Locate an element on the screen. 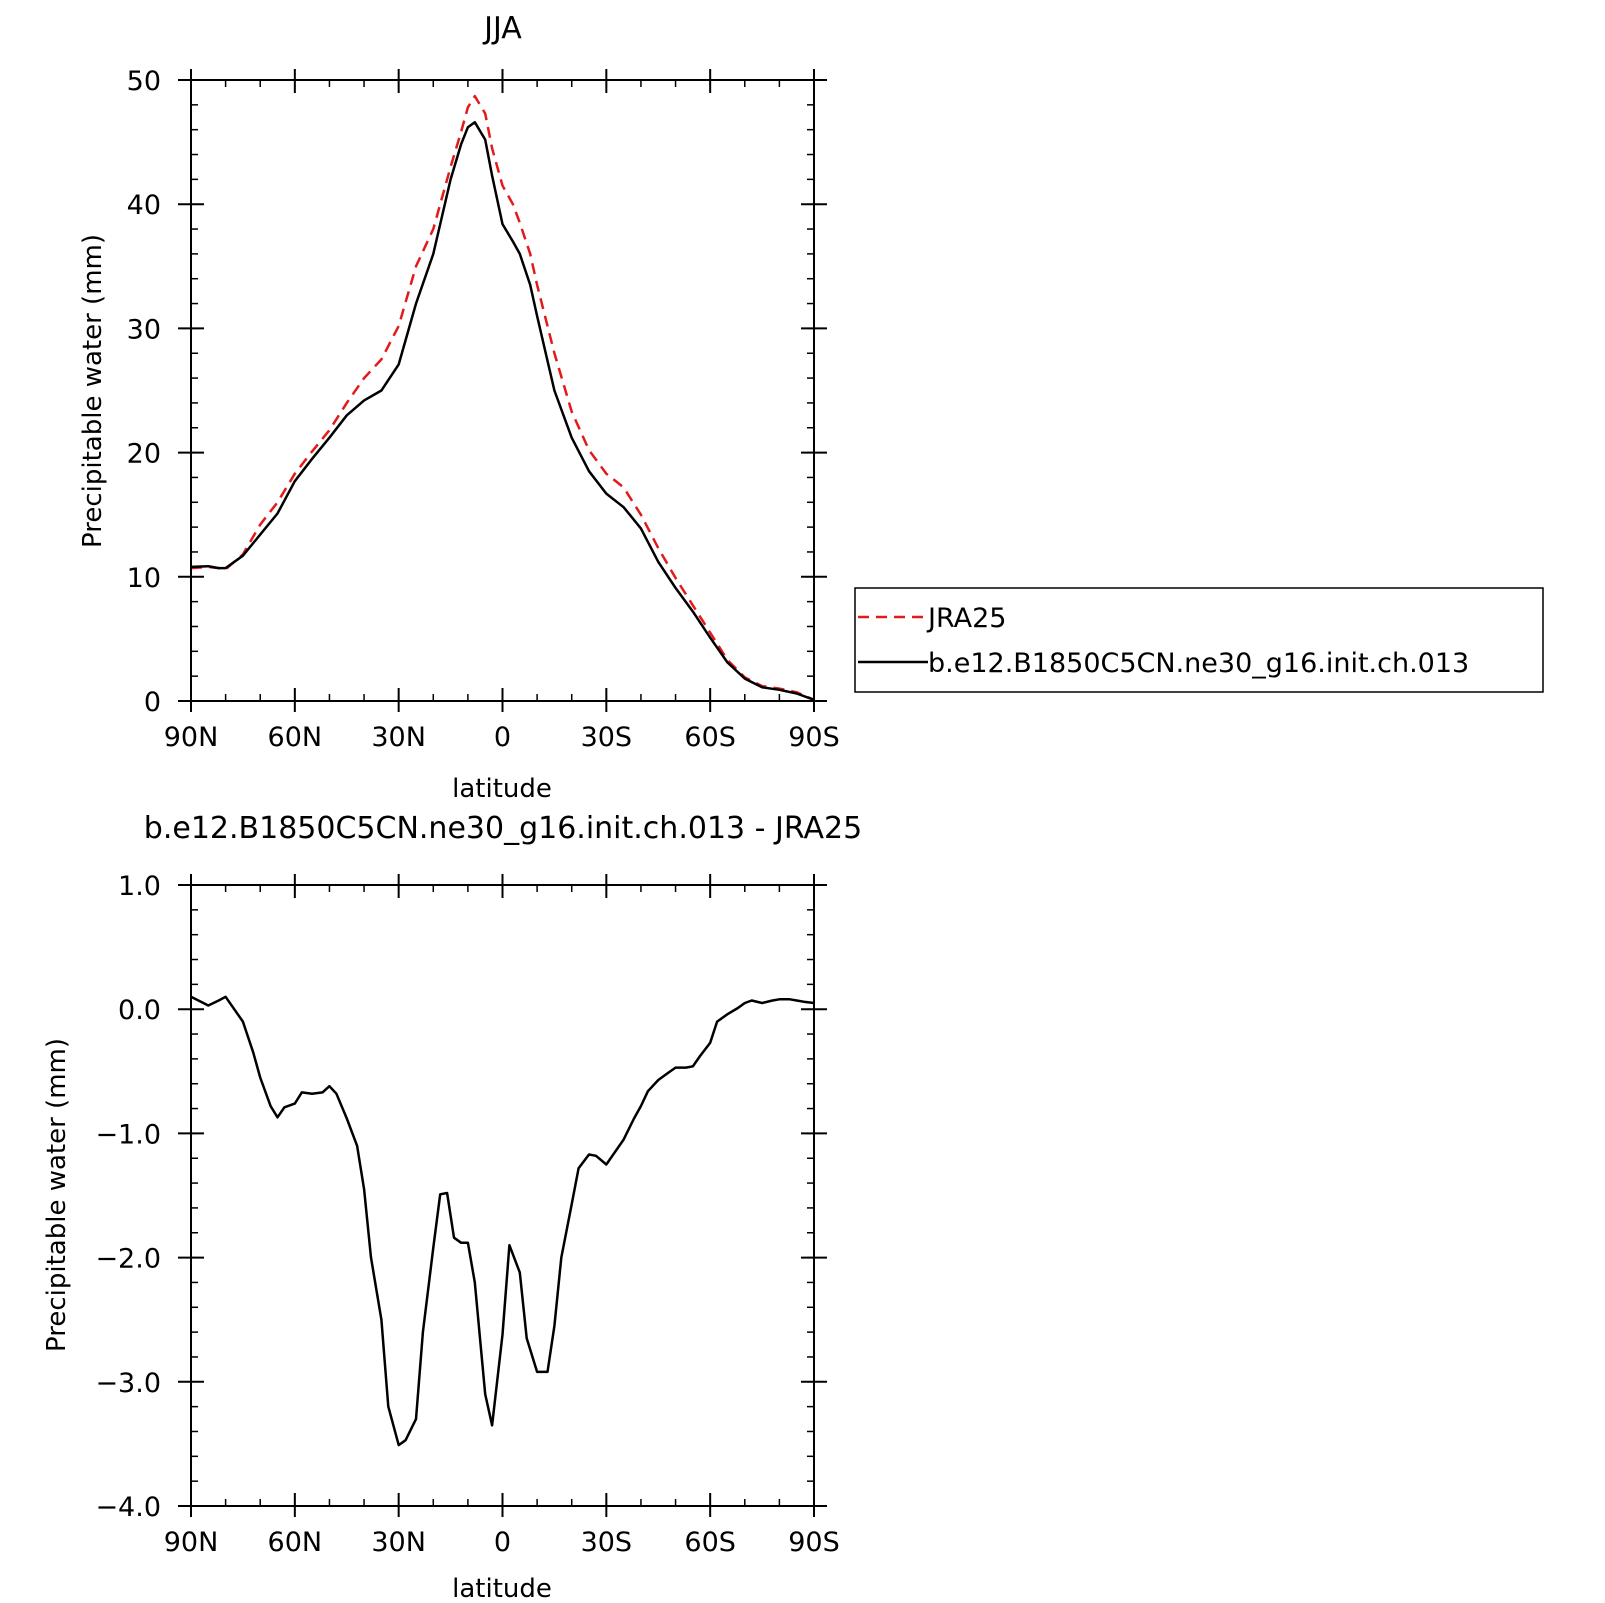 This screenshot has width=1605, height=1603. y-tick-label: 20 is located at coordinates (144, 454).